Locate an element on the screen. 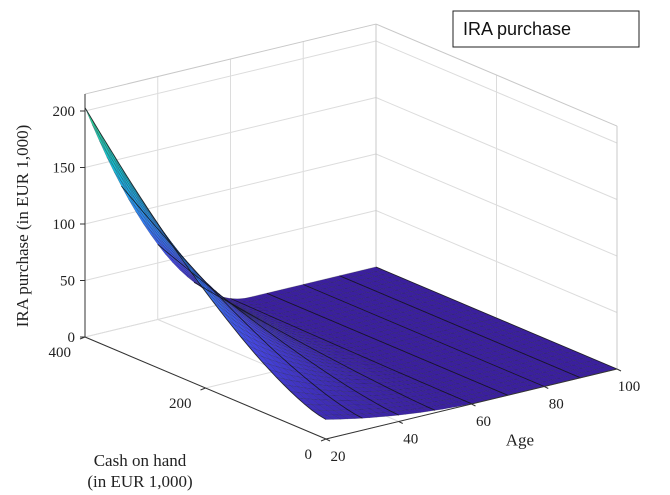 This screenshot has width=670, height=495. cash-tick-label: 0 is located at coordinates (309, 455).